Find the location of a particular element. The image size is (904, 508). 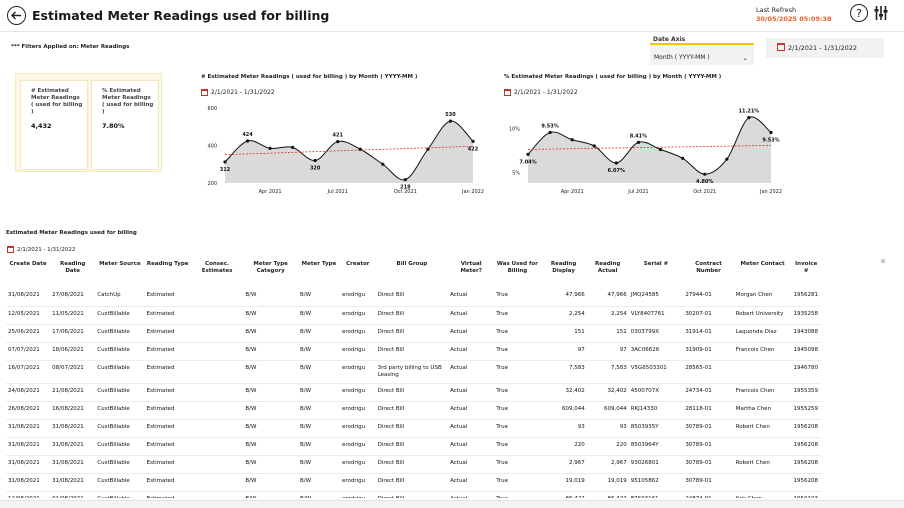

data-label: 6.07% is located at coordinates (616, 171).